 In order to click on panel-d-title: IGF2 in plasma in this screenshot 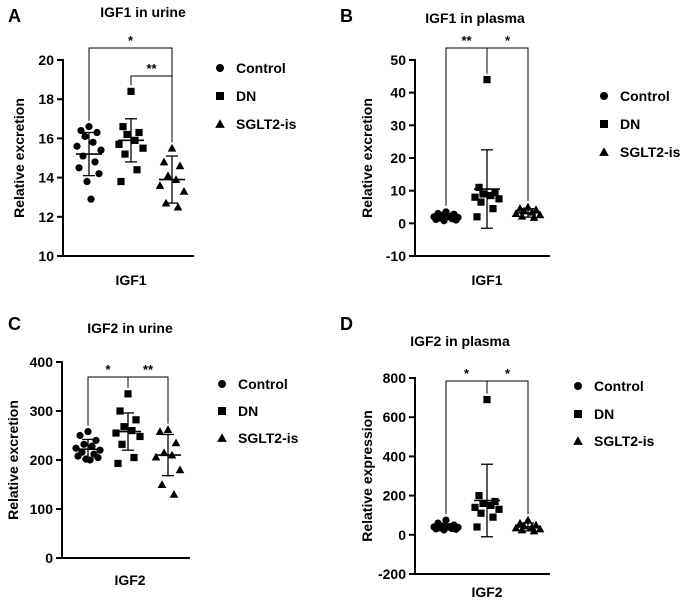, I will do `click(460, 341)`.